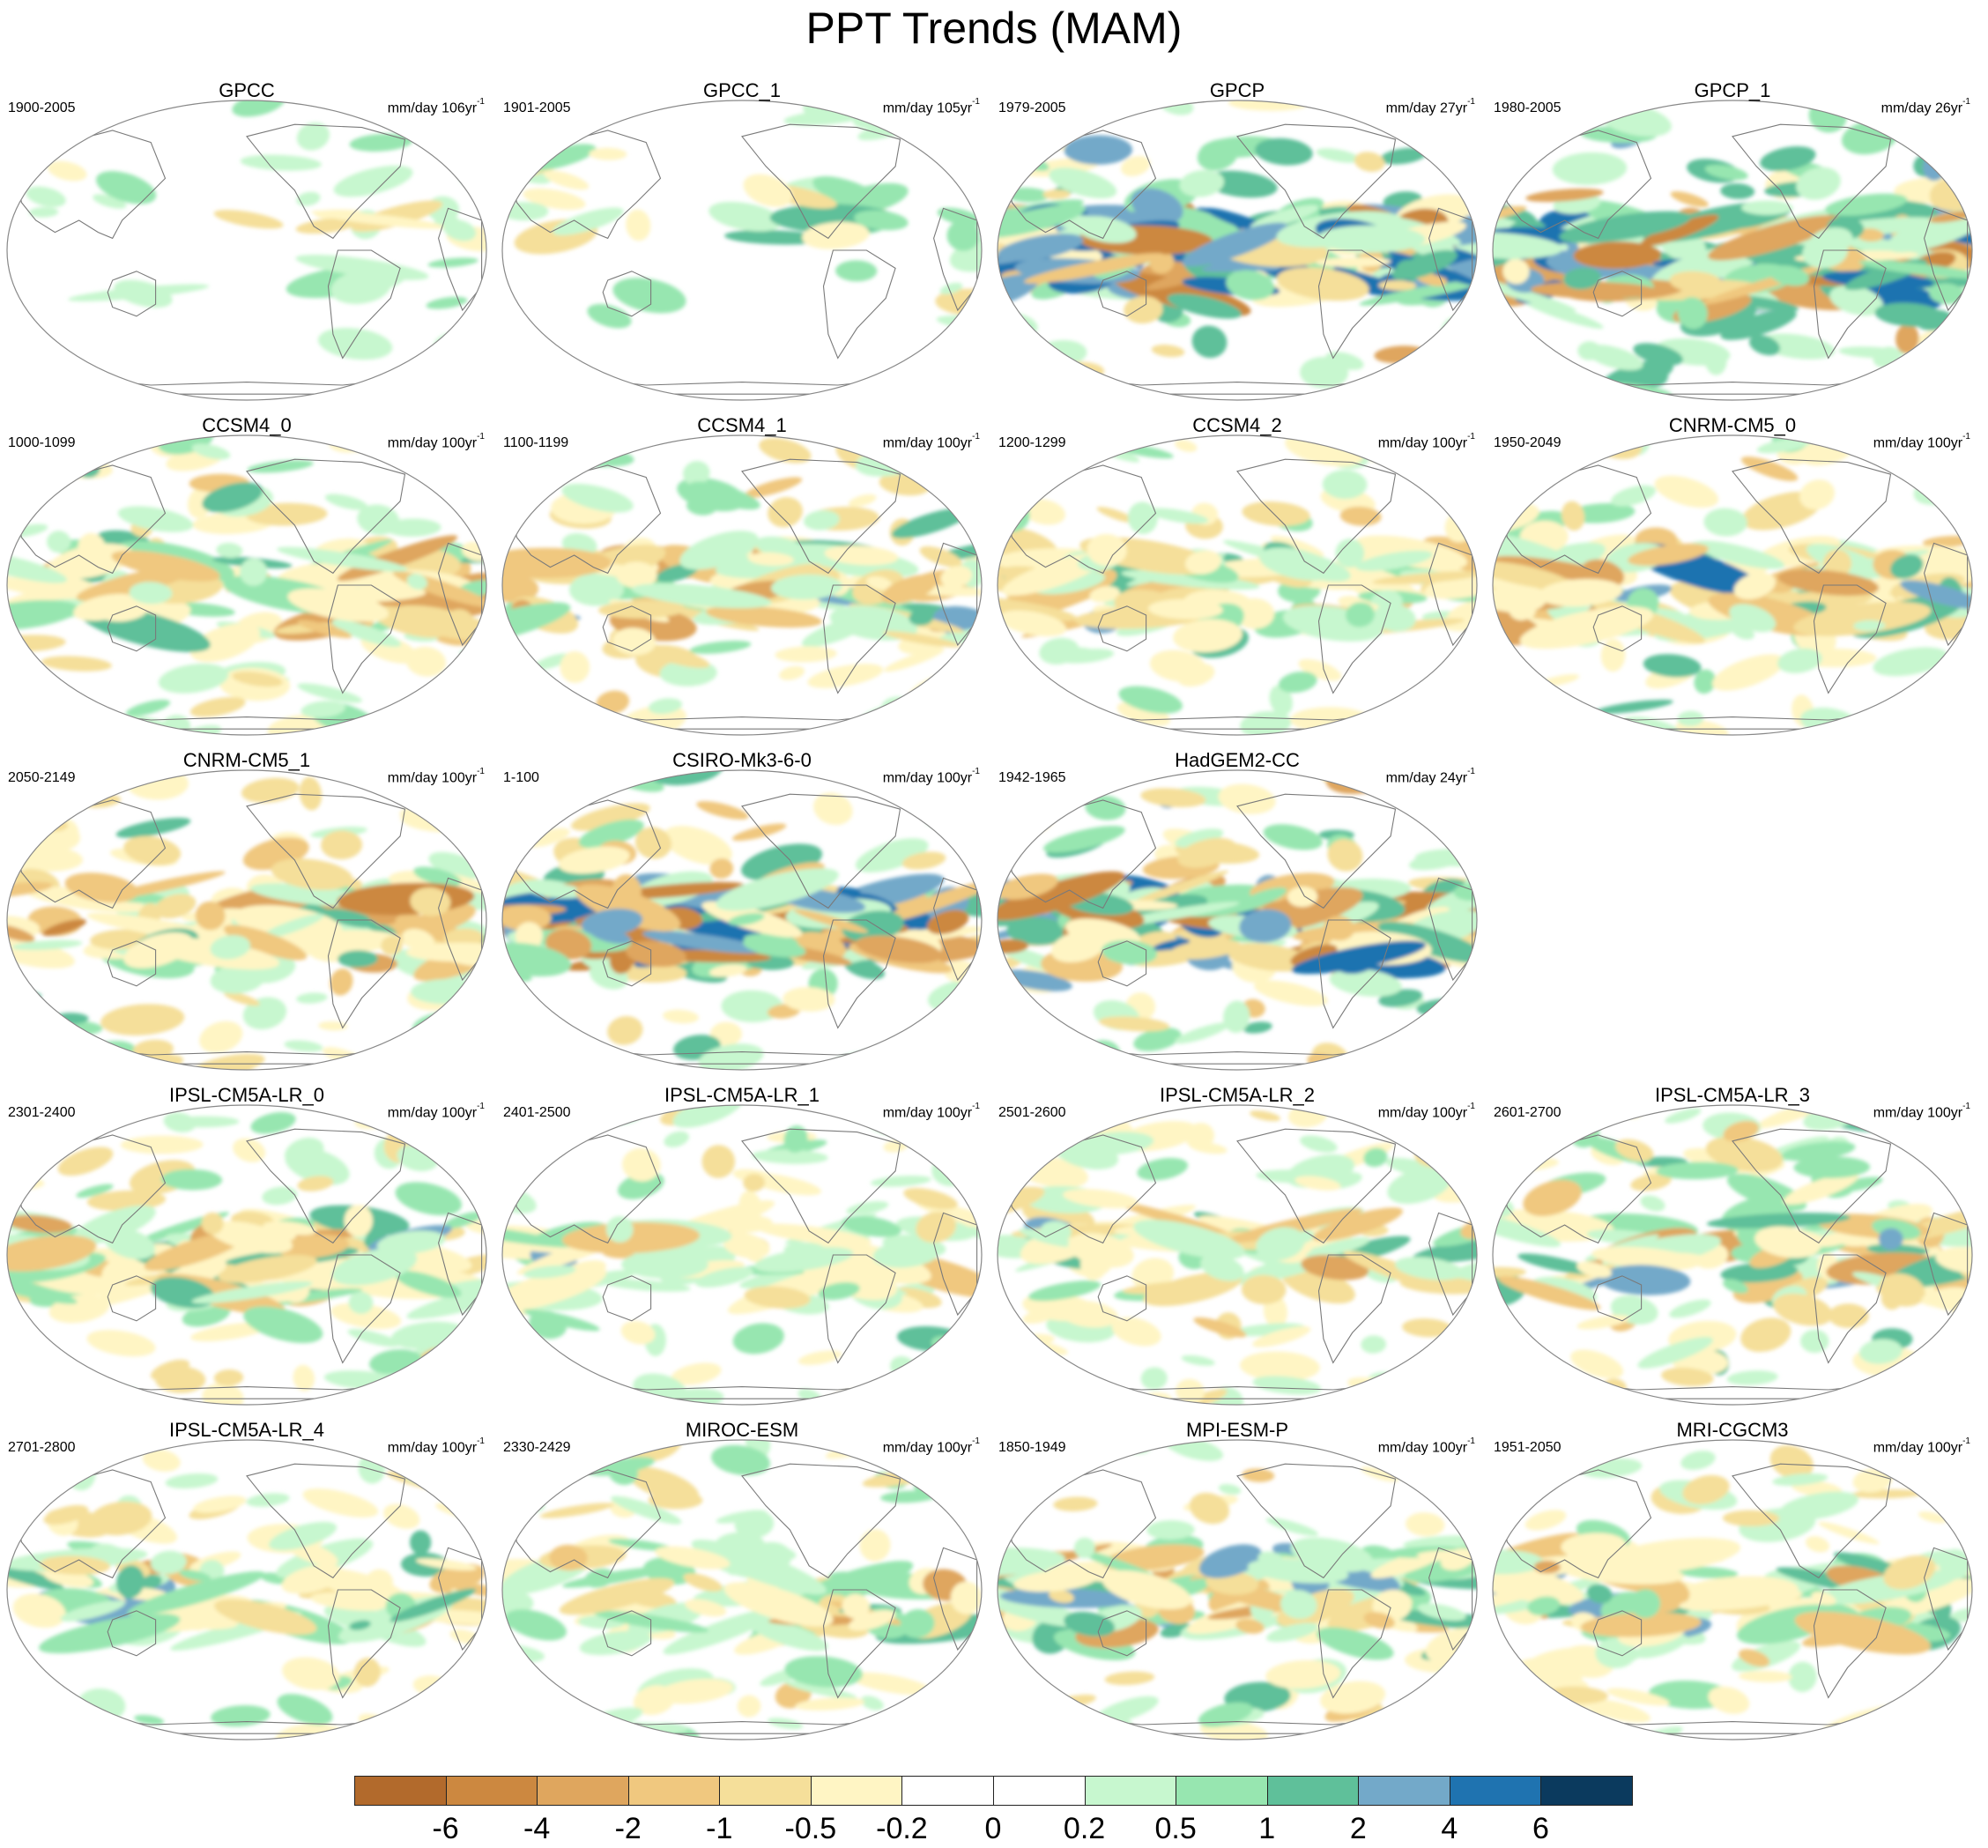  Describe the element at coordinates (247, 760) in the screenshot. I see `panel-title: CNRM-CM5_1` at that location.